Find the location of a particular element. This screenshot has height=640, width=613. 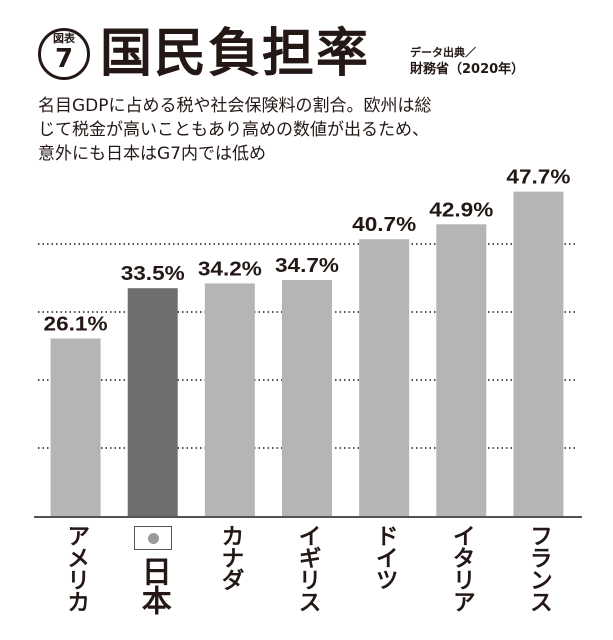

badge-label: 図表 is located at coordinates (64, 38).